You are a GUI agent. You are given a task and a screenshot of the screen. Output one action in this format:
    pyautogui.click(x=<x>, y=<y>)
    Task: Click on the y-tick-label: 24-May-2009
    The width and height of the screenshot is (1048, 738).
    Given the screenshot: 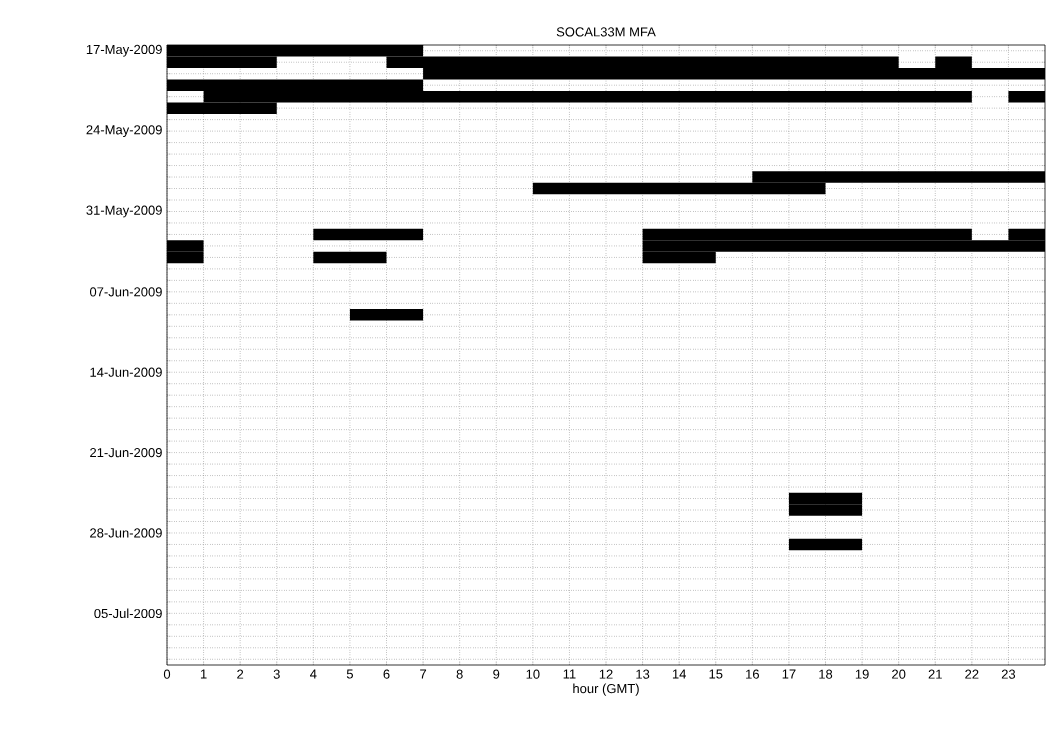 What is the action you would take?
    pyautogui.click(x=124, y=131)
    